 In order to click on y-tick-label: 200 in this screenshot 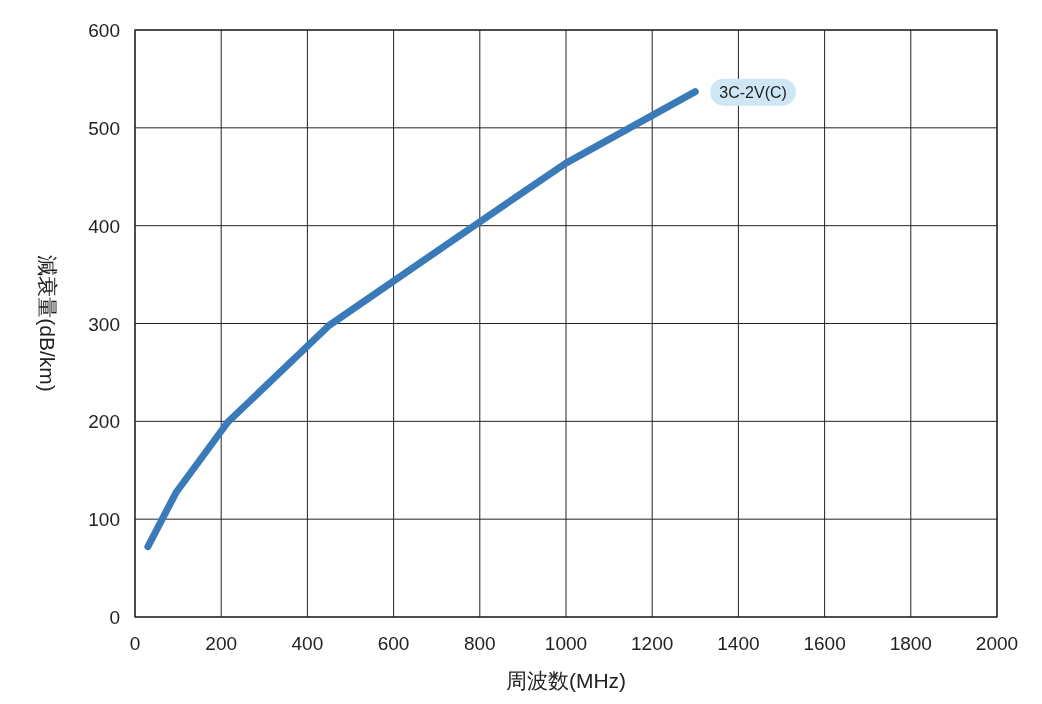, I will do `click(104, 422)`.